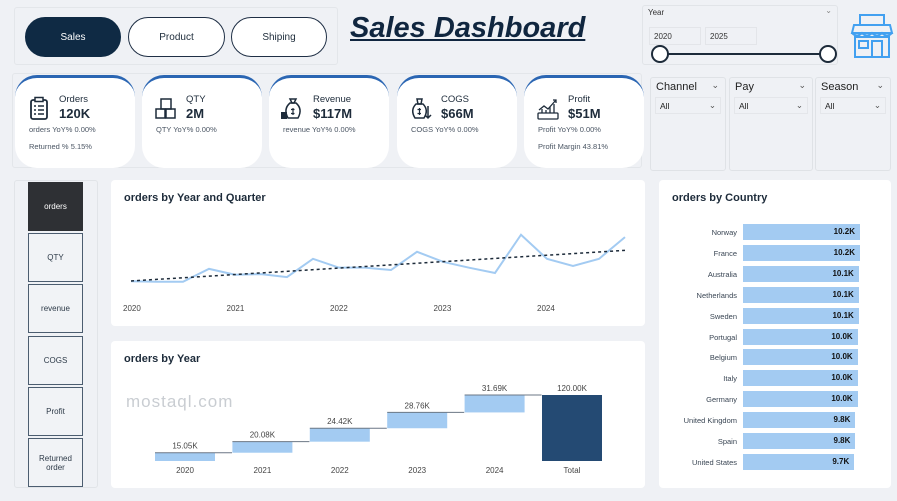  What do you see at coordinates (236, 308) in the screenshot?
I see `x-tick-label: 2021` at bounding box center [236, 308].